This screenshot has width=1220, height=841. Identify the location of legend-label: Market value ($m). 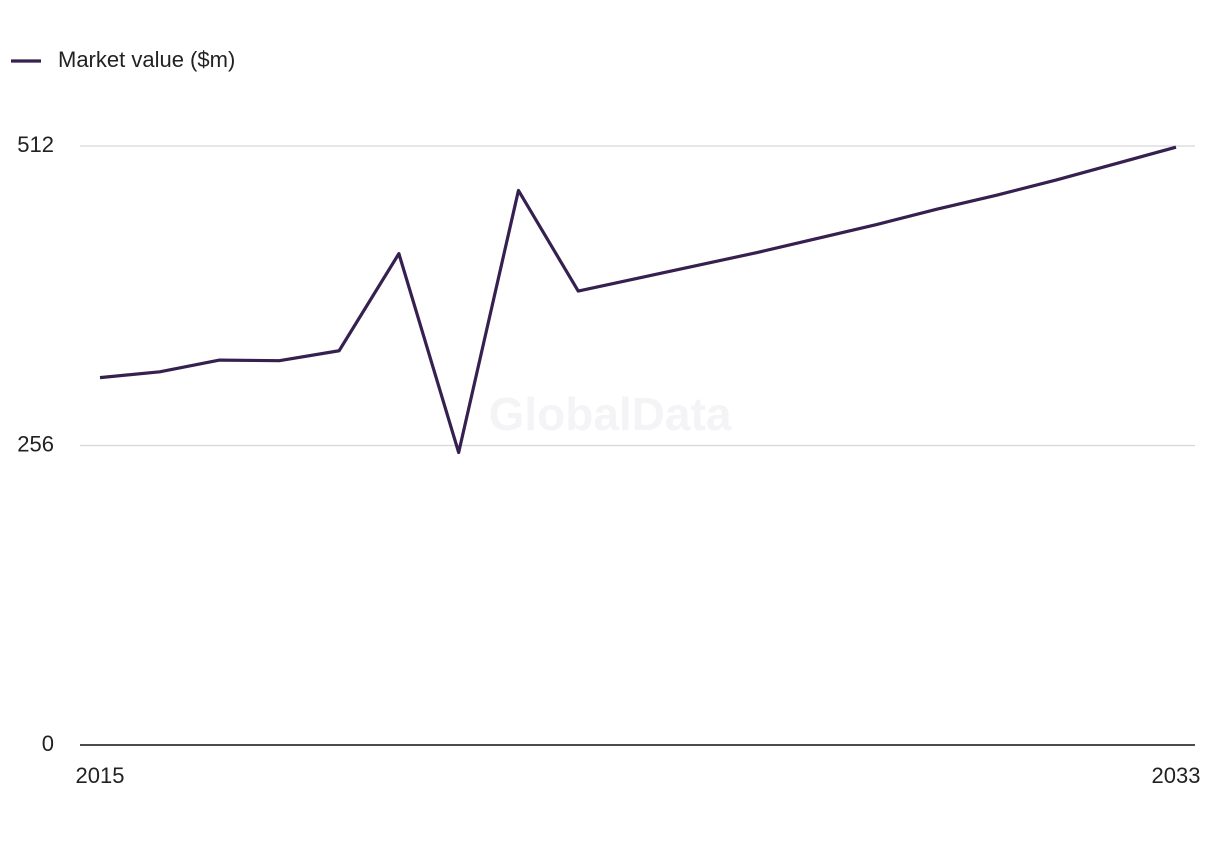
(146, 59).